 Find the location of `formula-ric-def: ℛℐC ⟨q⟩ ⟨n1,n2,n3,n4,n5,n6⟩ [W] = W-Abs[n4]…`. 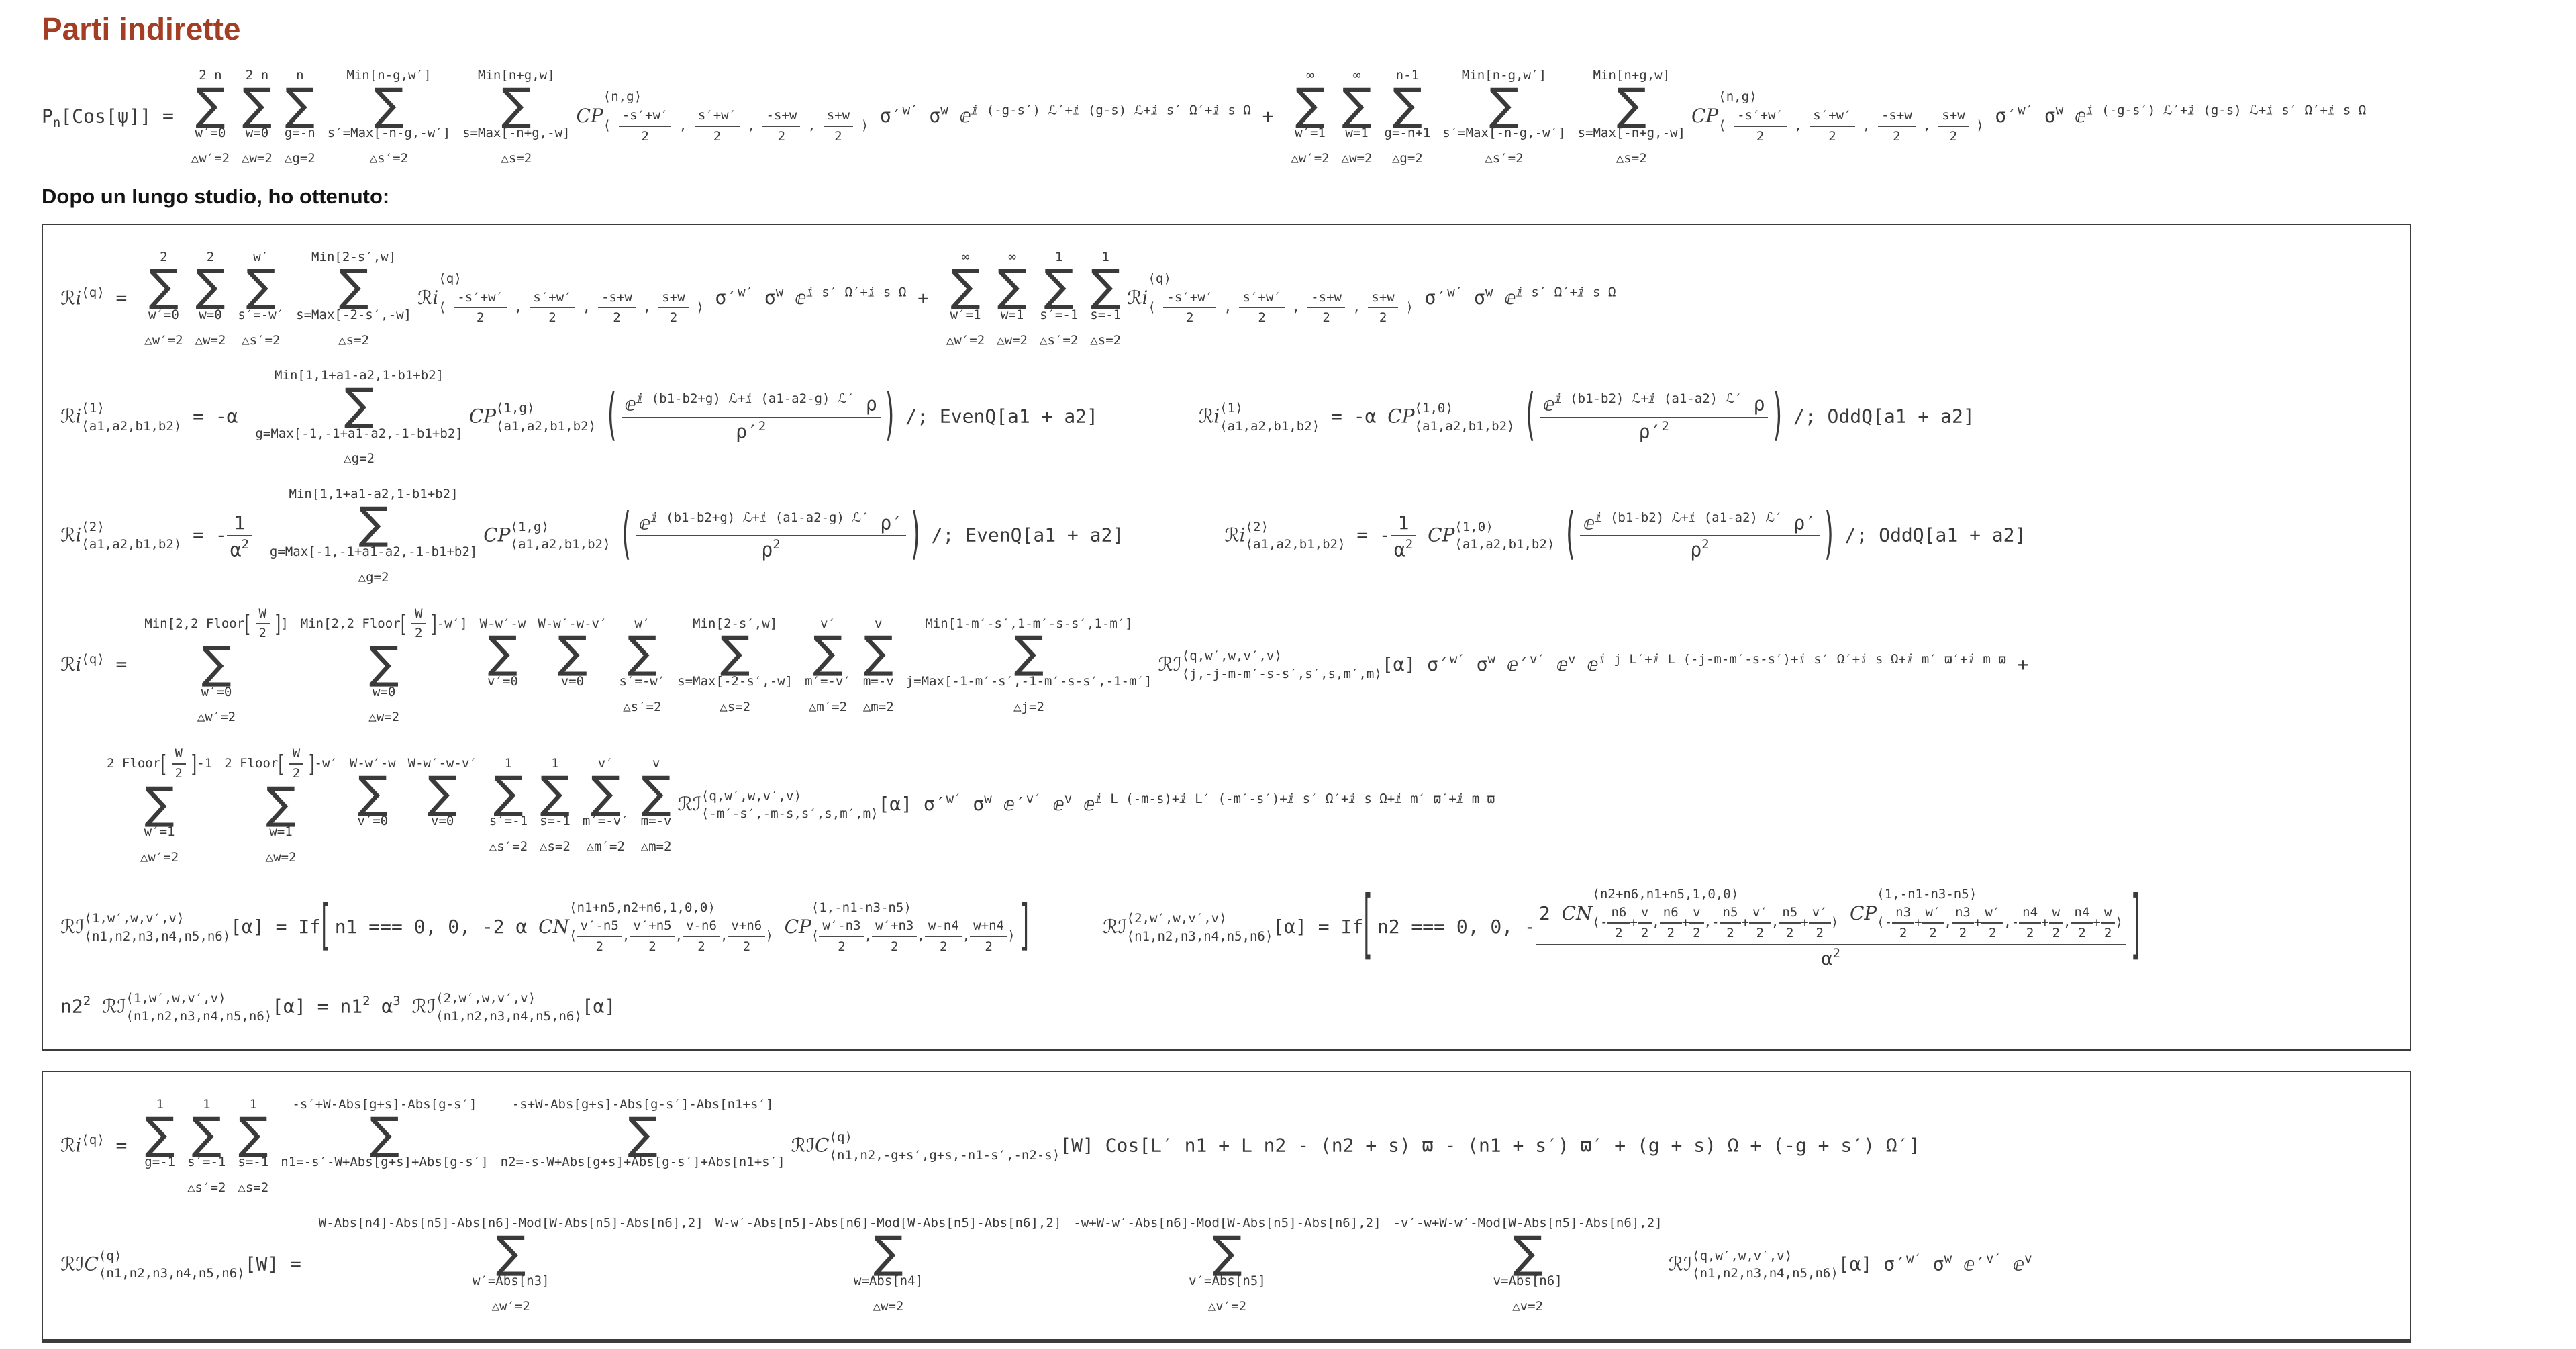

formula-ric-def: ℛℐC ⟨q⟩ ⟨n1,n2,n3,n4,n5,n6⟩ [W] = W-Abs[n4]… is located at coordinates (1046, 1264).